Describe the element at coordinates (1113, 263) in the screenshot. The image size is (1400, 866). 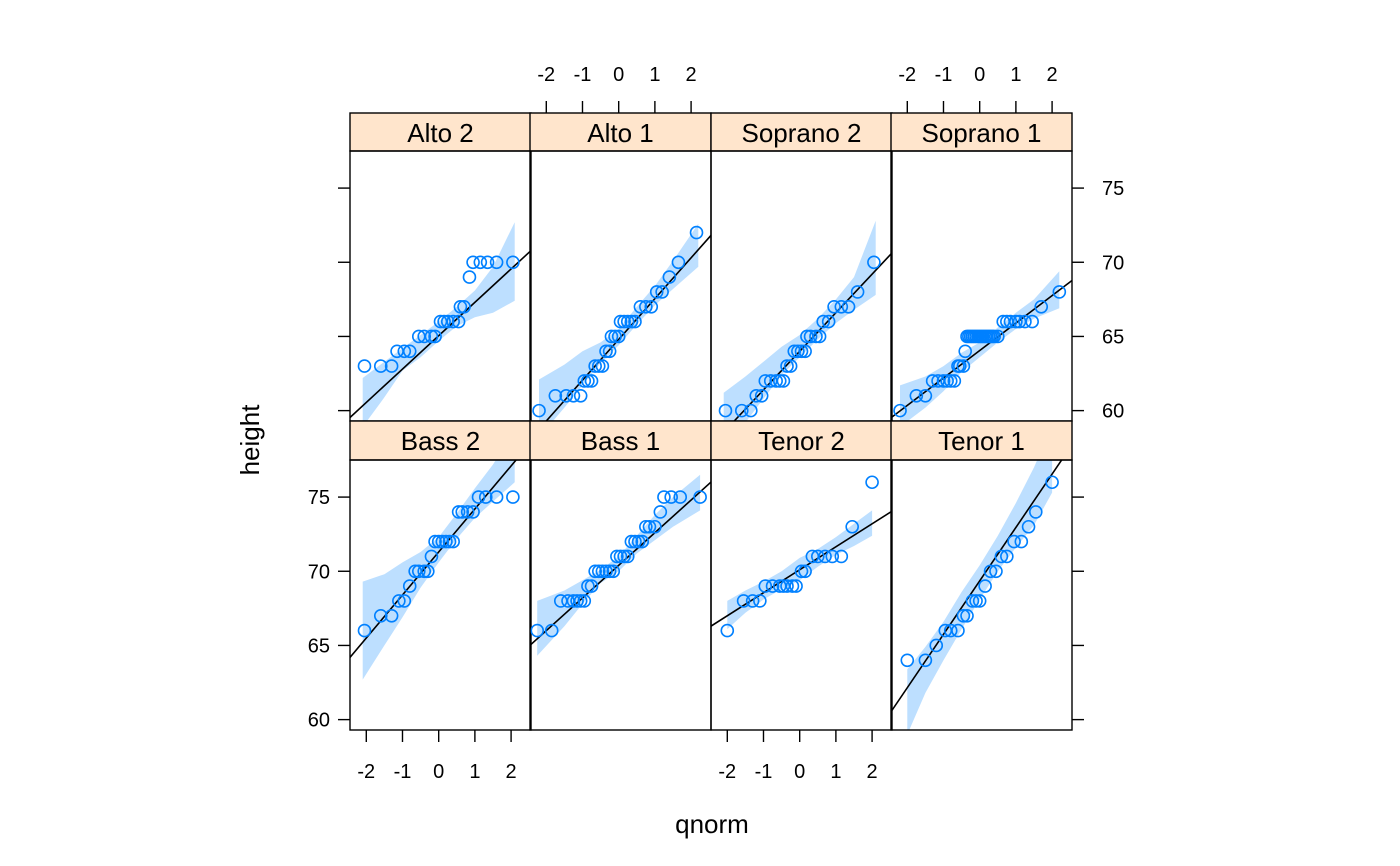
I see `y-tick-label: 70` at that location.